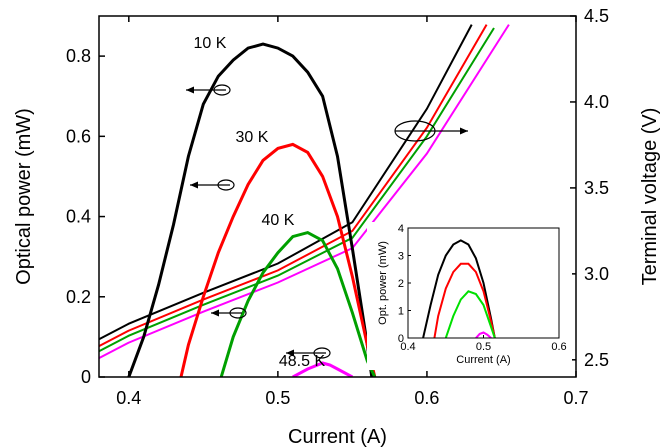 Image resolution: width=662 pixels, height=448 pixels. I want to click on y-right-tick-label: 3.0, so click(596, 274).